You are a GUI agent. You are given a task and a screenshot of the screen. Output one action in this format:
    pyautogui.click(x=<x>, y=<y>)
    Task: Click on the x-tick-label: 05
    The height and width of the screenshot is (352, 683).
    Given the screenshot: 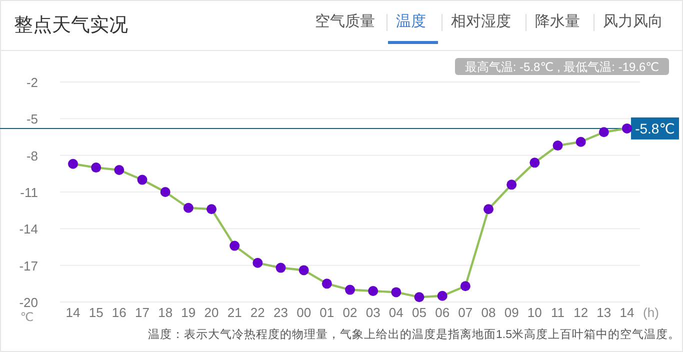 What is the action you would take?
    pyautogui.click(x=419, y=312)
    